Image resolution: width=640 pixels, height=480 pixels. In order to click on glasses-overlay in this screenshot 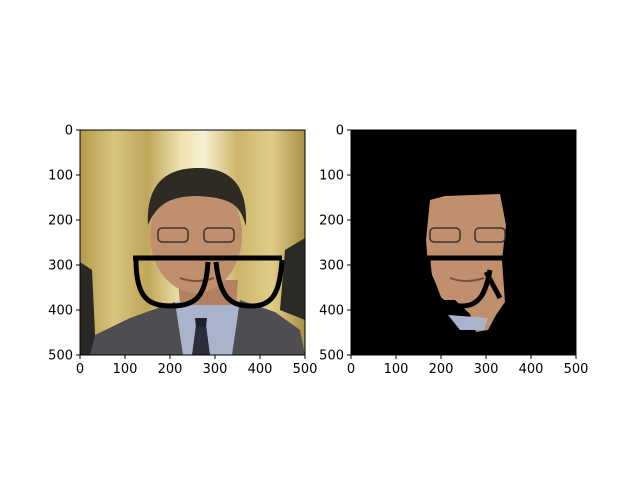, I will do `click(209, 282)`.